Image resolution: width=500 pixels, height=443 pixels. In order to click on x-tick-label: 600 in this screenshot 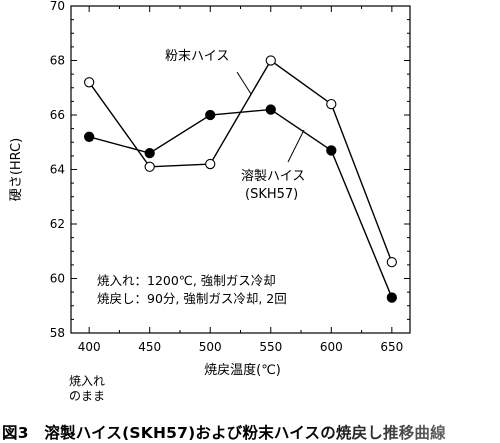, I will do `click(331, 347)`.